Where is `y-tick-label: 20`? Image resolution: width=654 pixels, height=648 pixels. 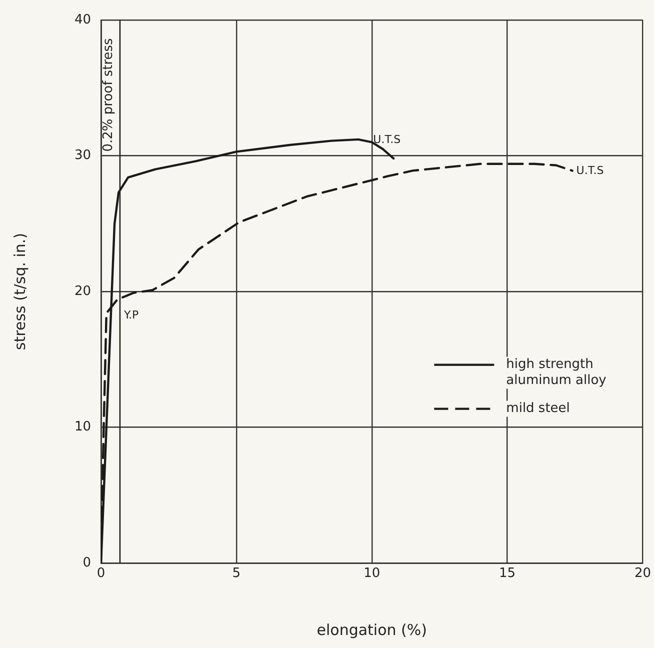
y-tick-label: 20 is located at coordinates (82, 291).